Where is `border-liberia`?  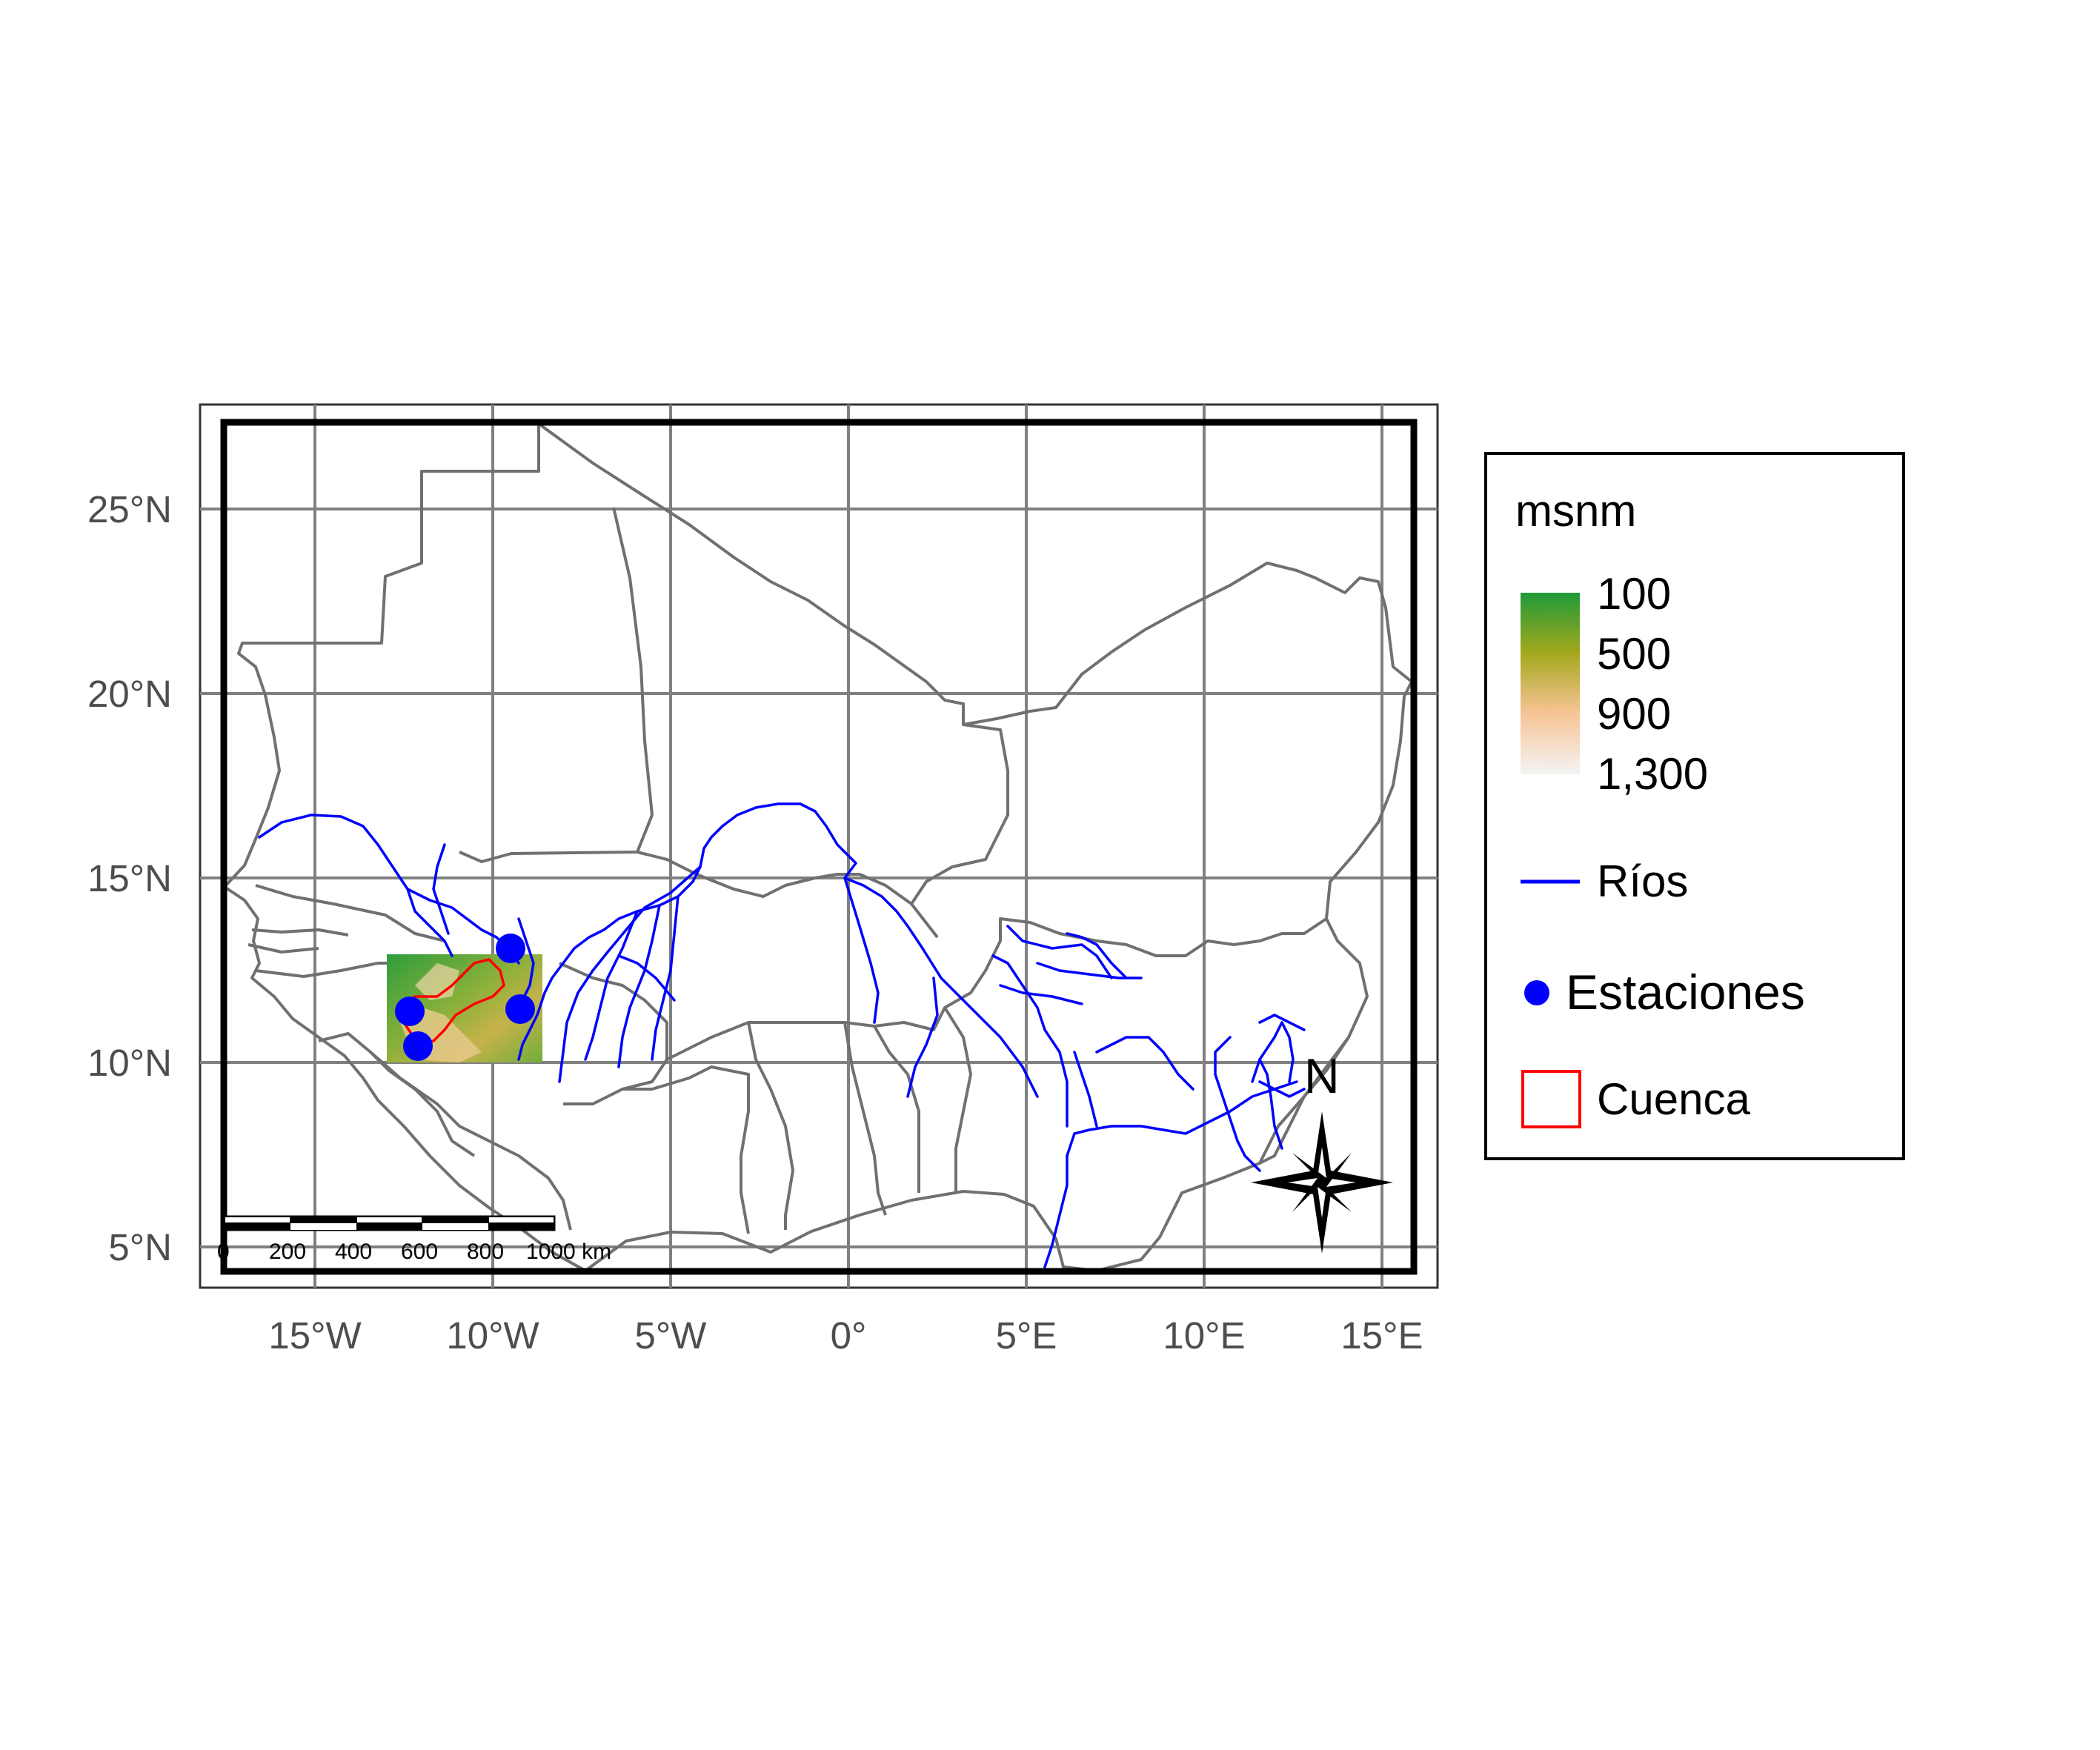 border-liberia is located at coordinates (471, 1141).